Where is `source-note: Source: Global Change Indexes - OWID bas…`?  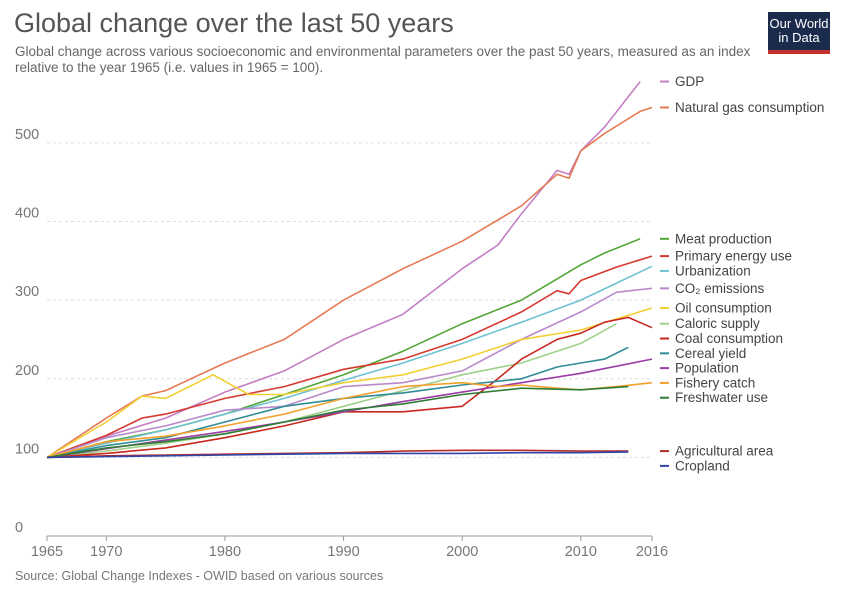 source-note: Source: Global Change Indexes - OWID bas… is located at coordinates (199, 576).